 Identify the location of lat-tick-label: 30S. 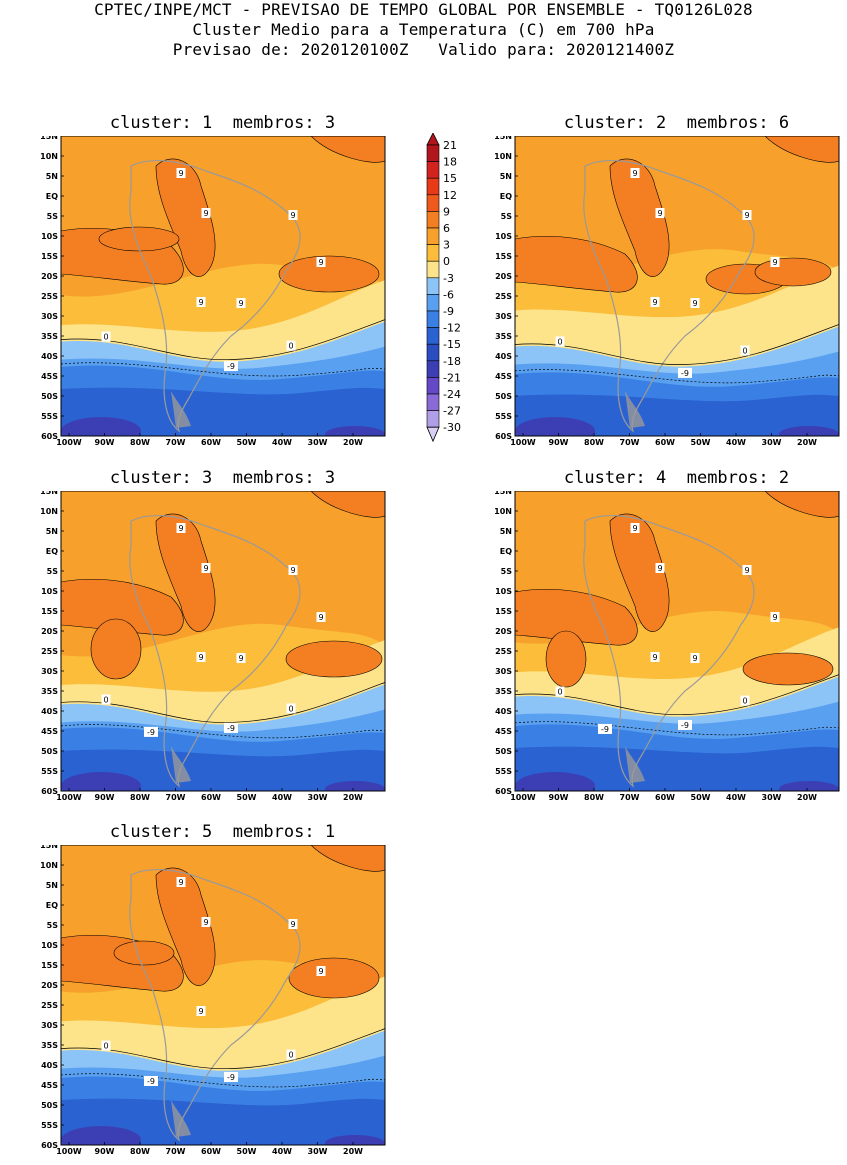
(503, 671).